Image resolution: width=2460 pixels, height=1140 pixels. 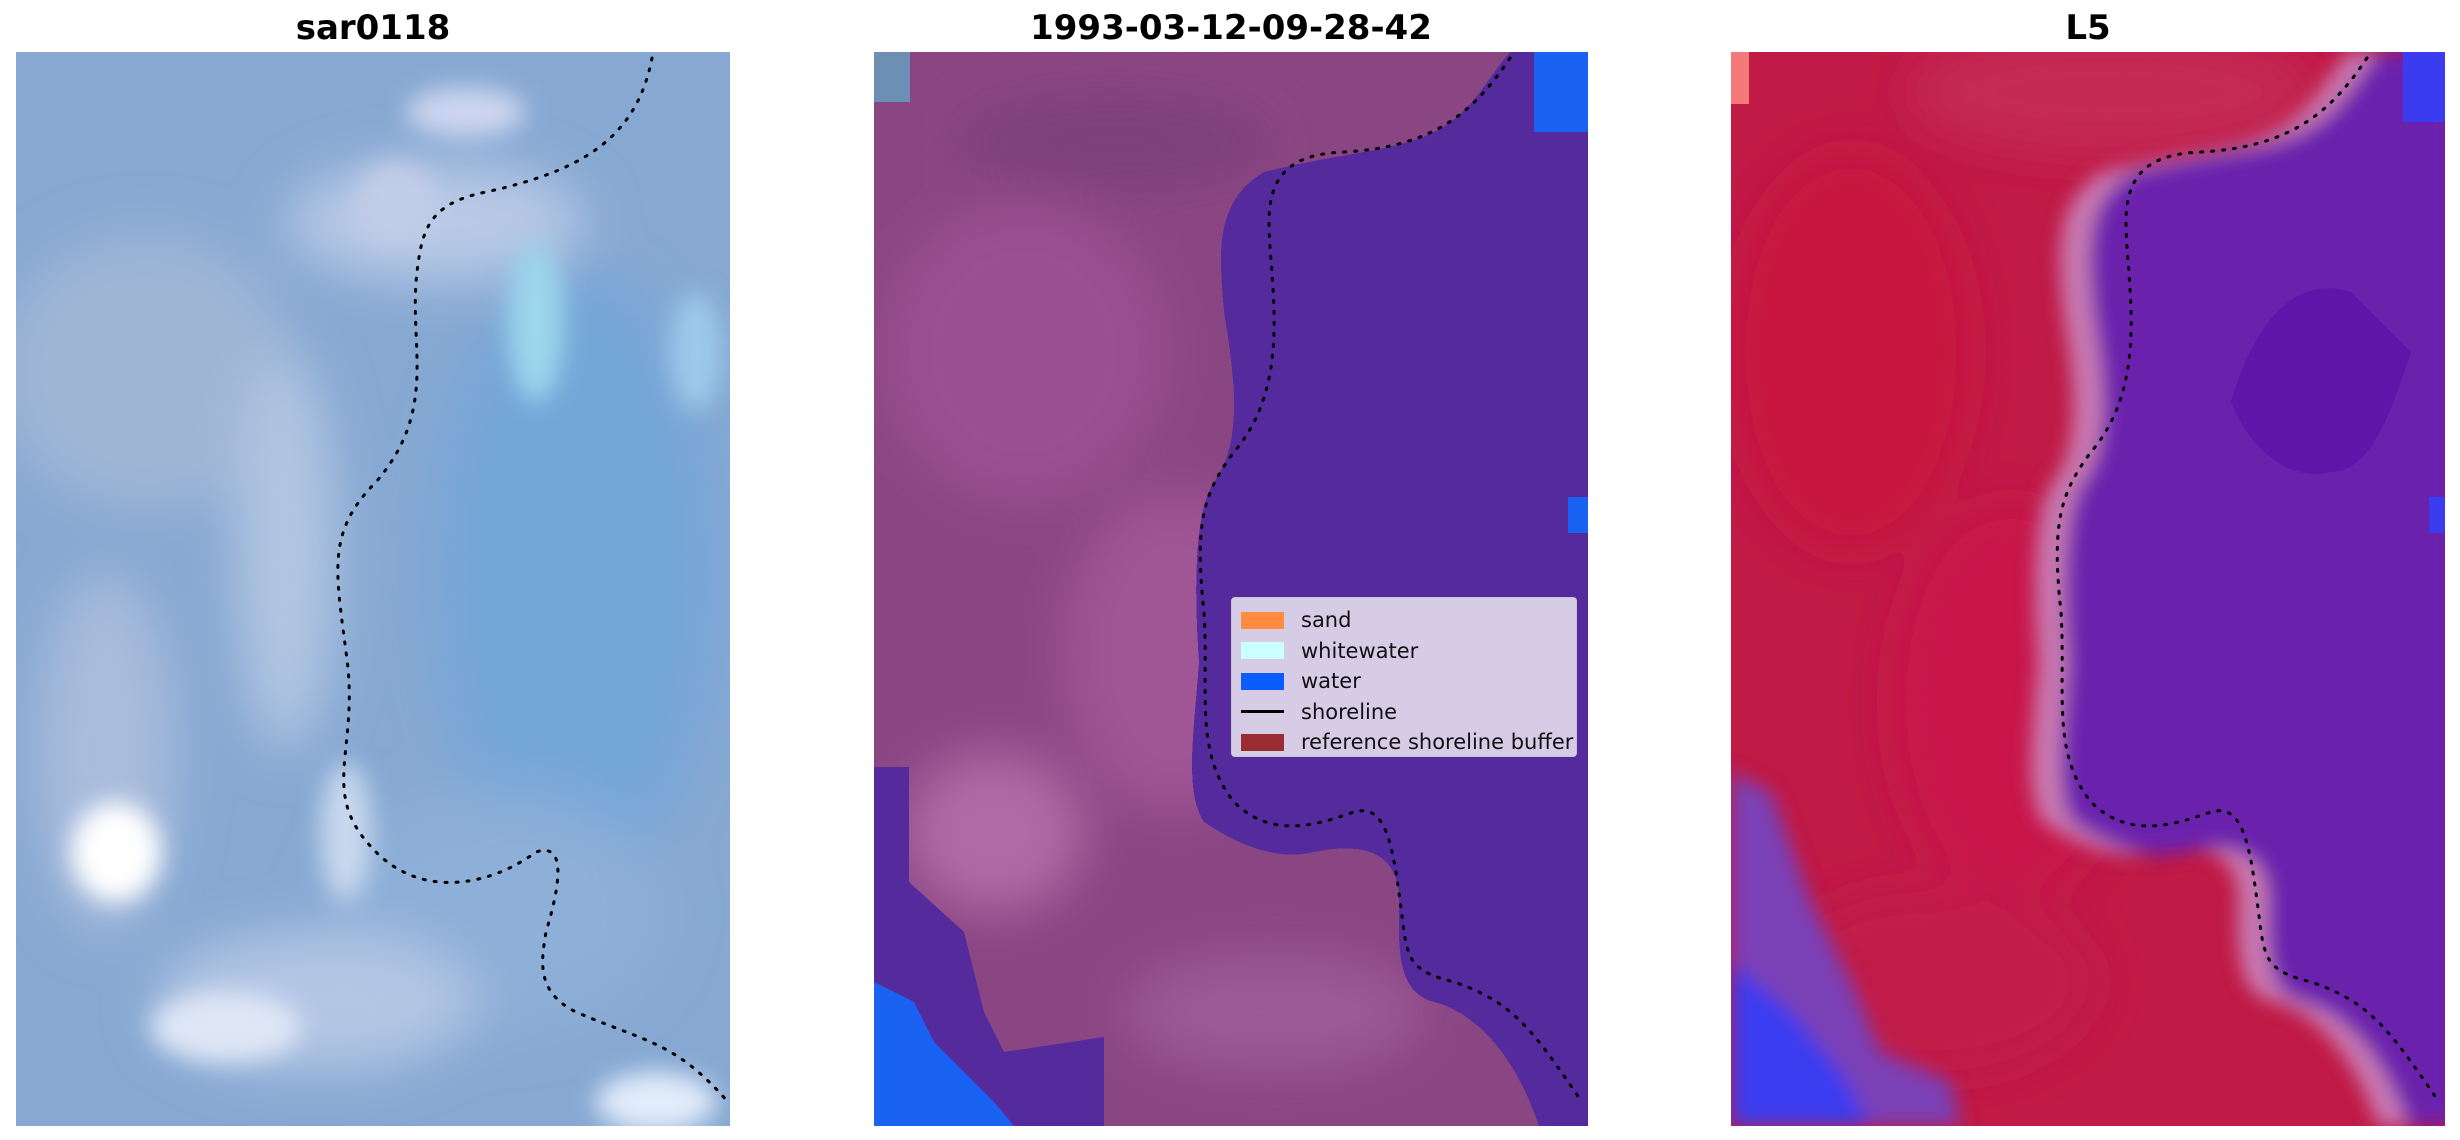 I want to click on legend-label: whitewater, so click(x=1360, y=650).